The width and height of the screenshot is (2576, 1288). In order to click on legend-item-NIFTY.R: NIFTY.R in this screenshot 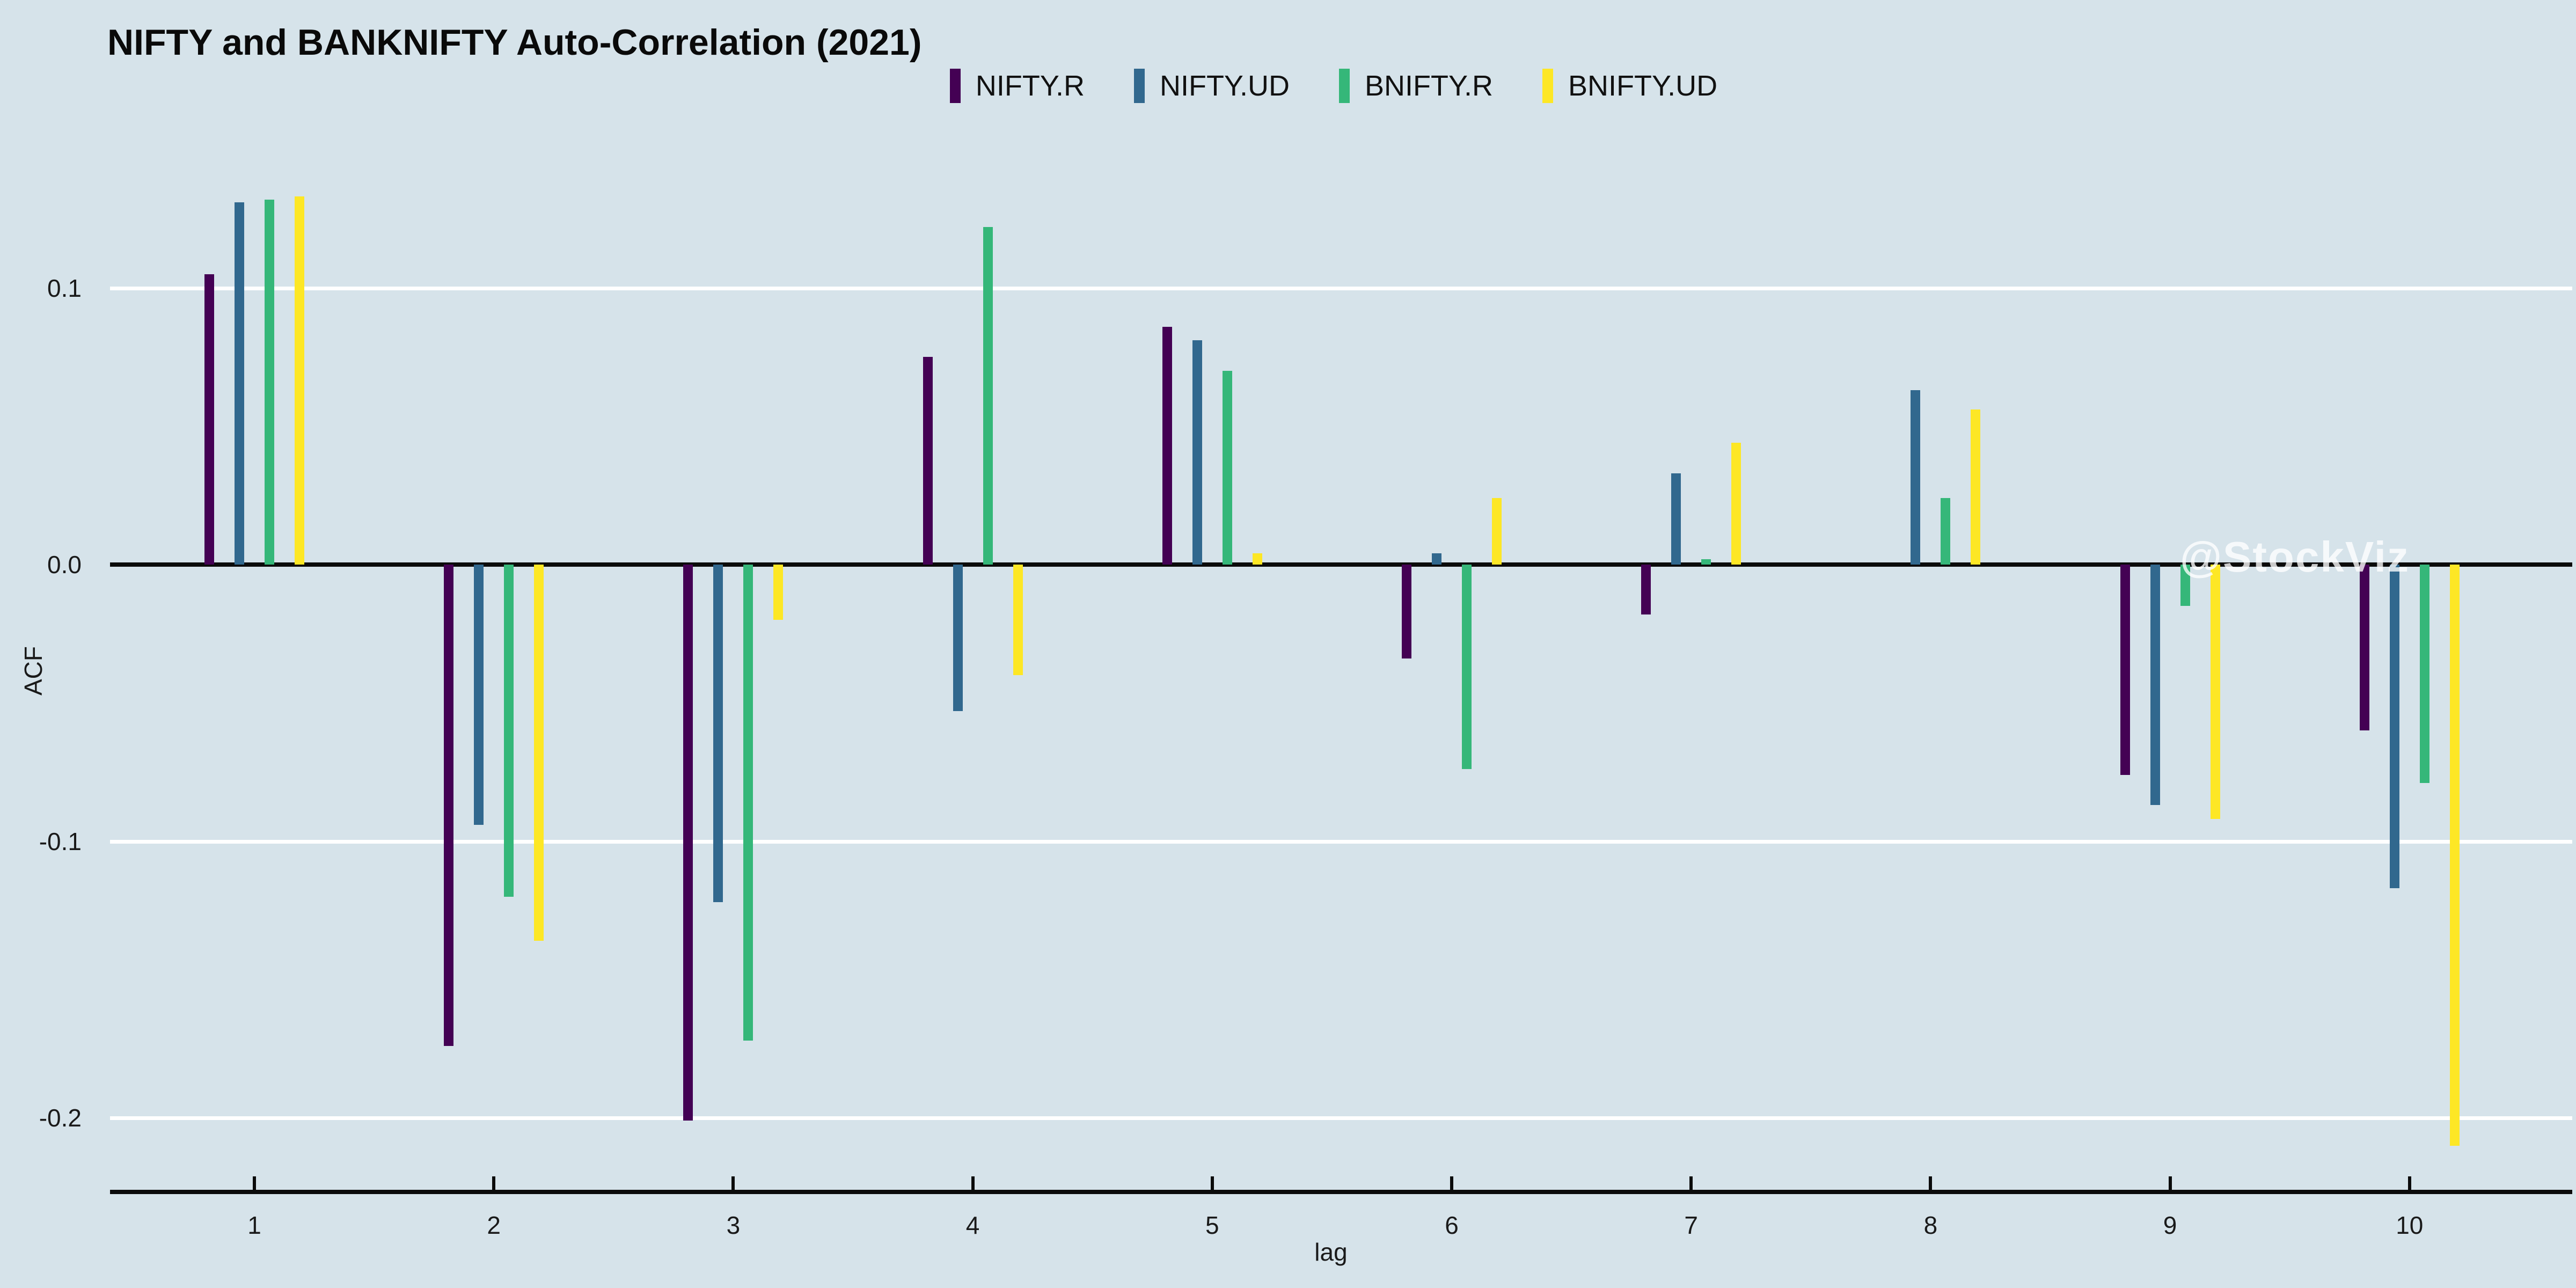, I will do `click(1017, 86)`.